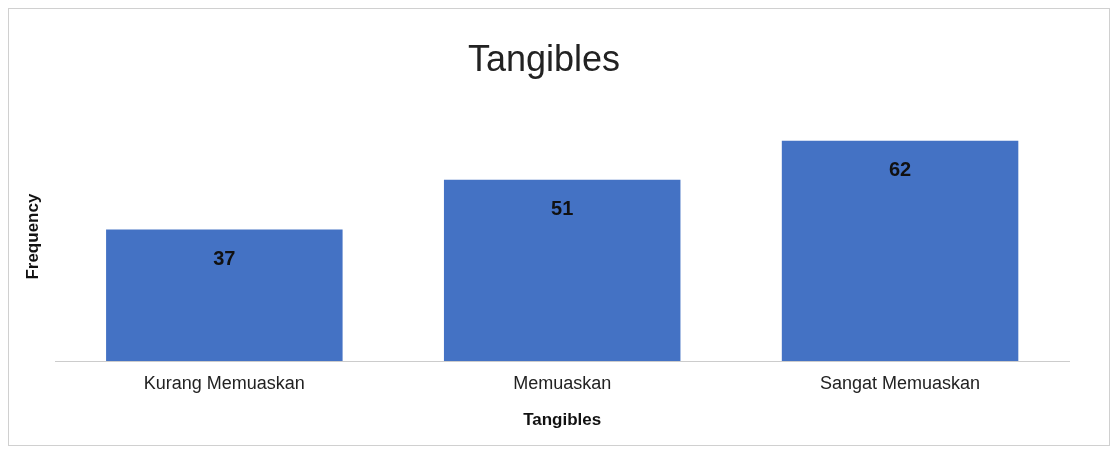 This screenshot has height=454, width=1119. What do you see at coordinates (544, 58) in the screenshot?
I see `chart-title: Tangibles` at bounding box center [544, 58].